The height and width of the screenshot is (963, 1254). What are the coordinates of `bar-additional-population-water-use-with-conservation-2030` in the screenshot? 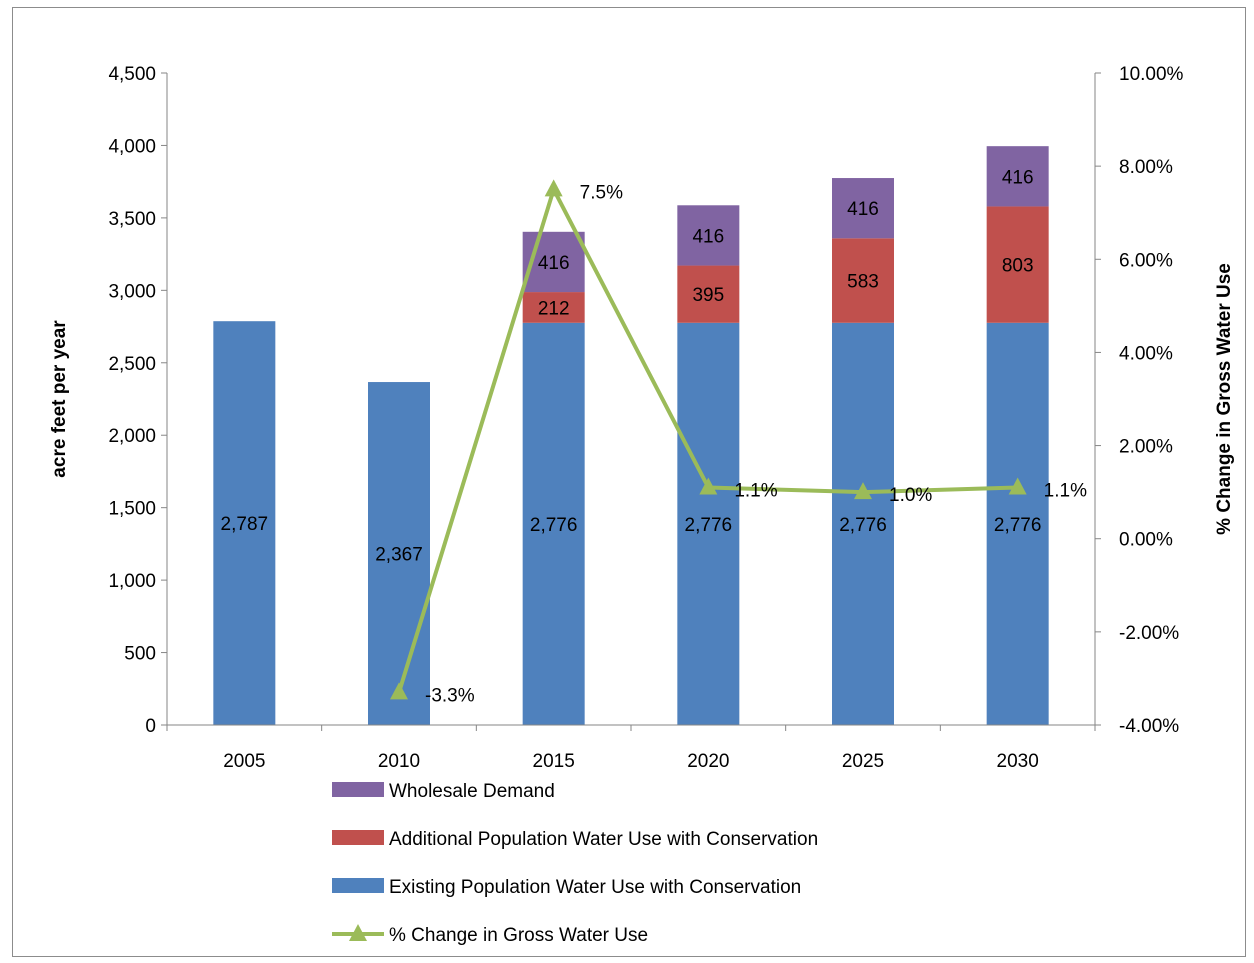 It's located at (1017, 264).